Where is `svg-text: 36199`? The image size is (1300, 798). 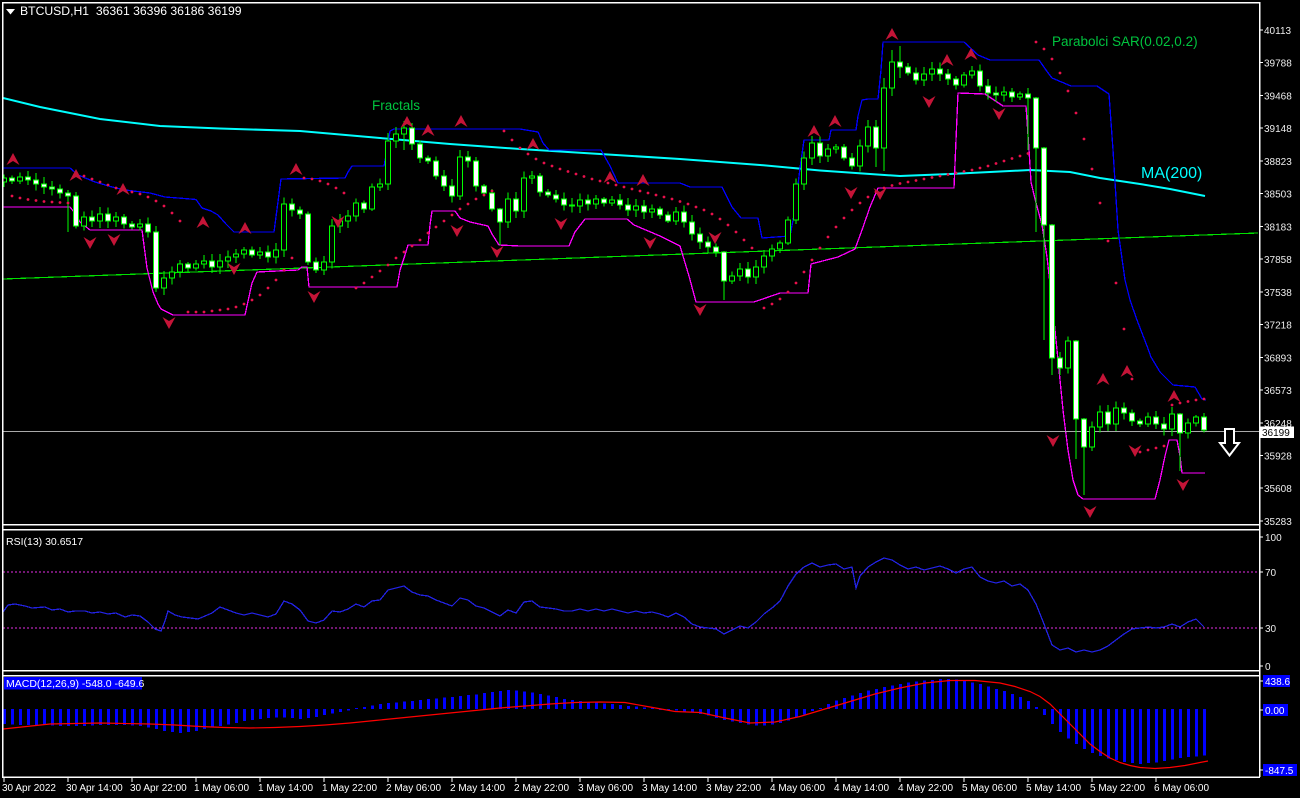 svg-text: 36199 is located at coordinates (1276, 433).